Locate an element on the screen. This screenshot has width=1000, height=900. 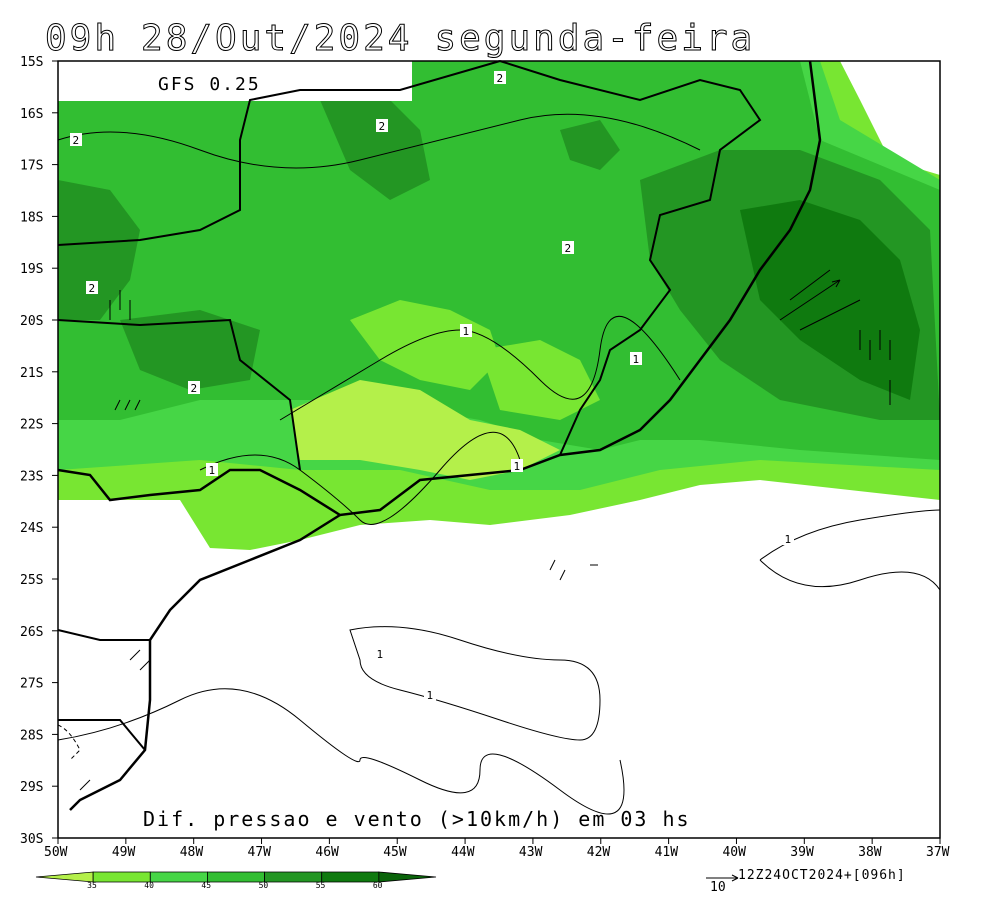
colorbar-tick-label: 55 is located at coordinates (321, 885).